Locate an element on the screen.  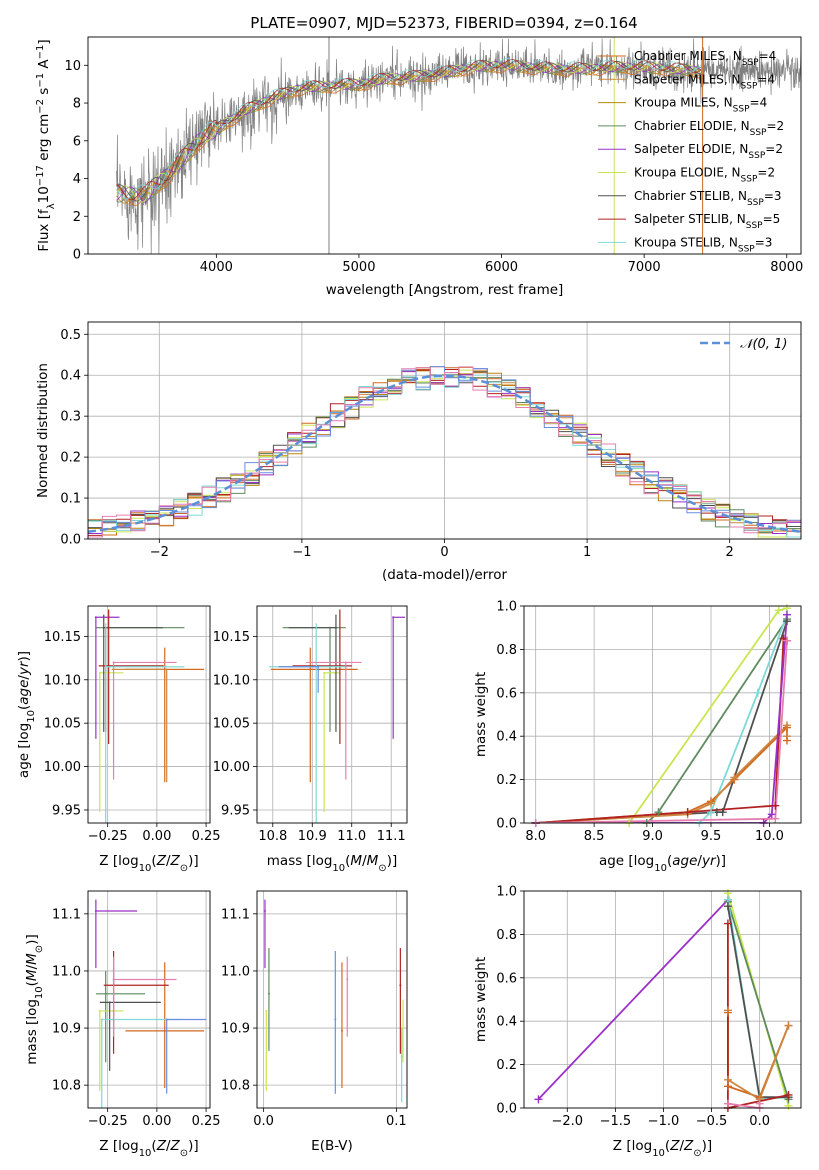
x-axis-label: (data-model)/error is located at coordinates (445, 575).